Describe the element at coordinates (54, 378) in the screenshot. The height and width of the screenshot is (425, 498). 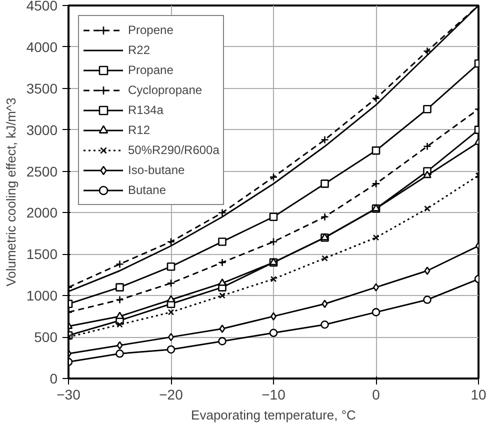
I see `y-tick-label: 0` at that location.